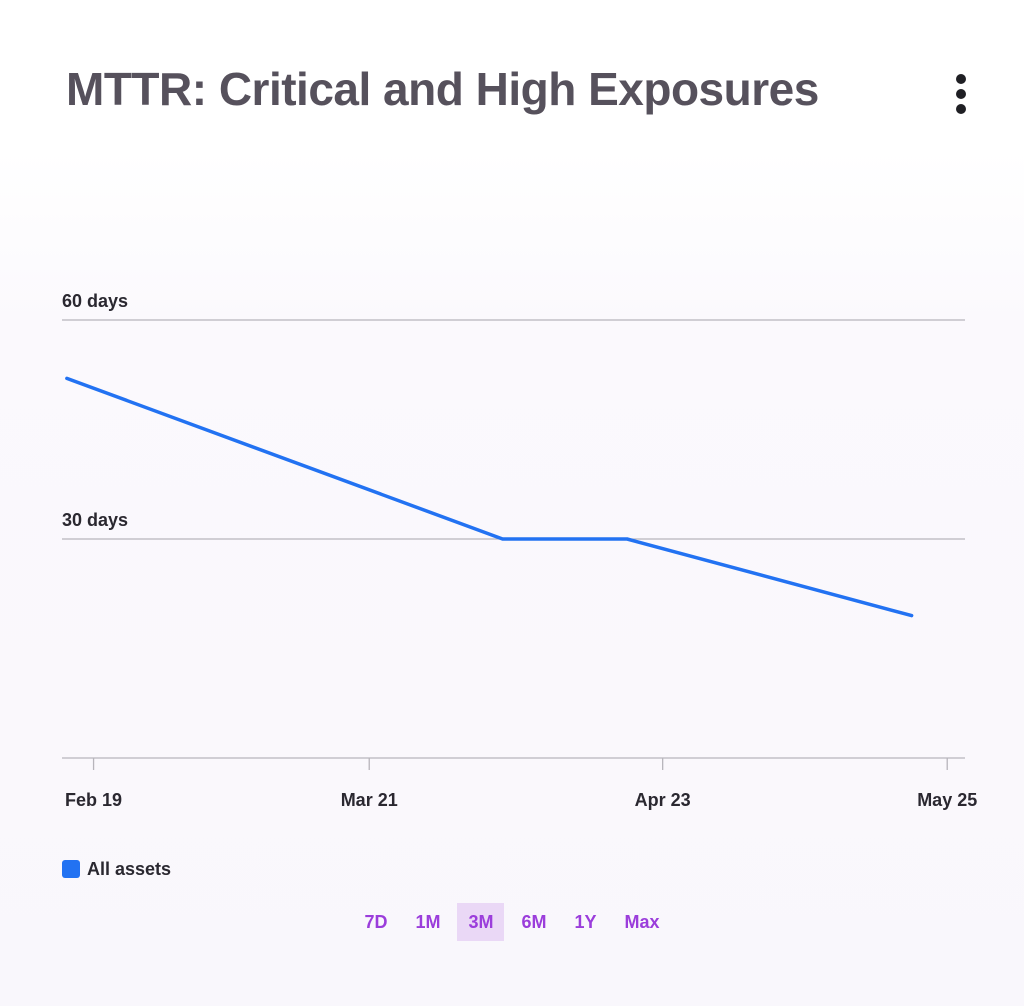 This screenshot has width=1024, height=1006. Describe the element at coordinates (129, 868) in the screenshot. I see `legend-label-all-assets: All assets` at that location.